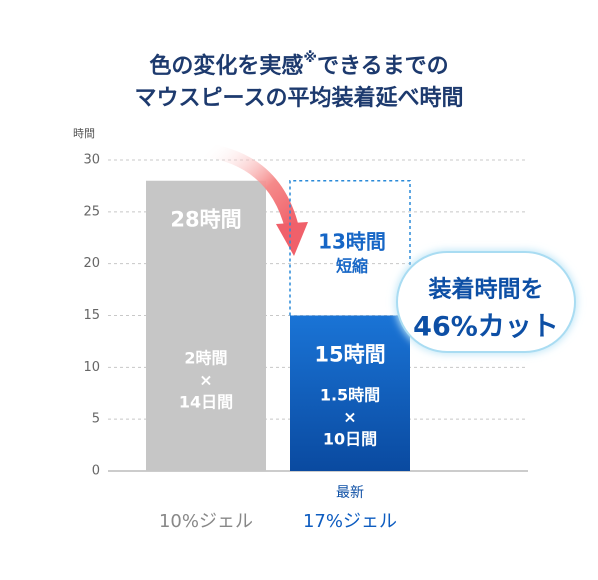 The image size is (598, 580). Describe the element at coordinates (352, 242) in the screenshot. I see `annotation: 13時間` at that location.